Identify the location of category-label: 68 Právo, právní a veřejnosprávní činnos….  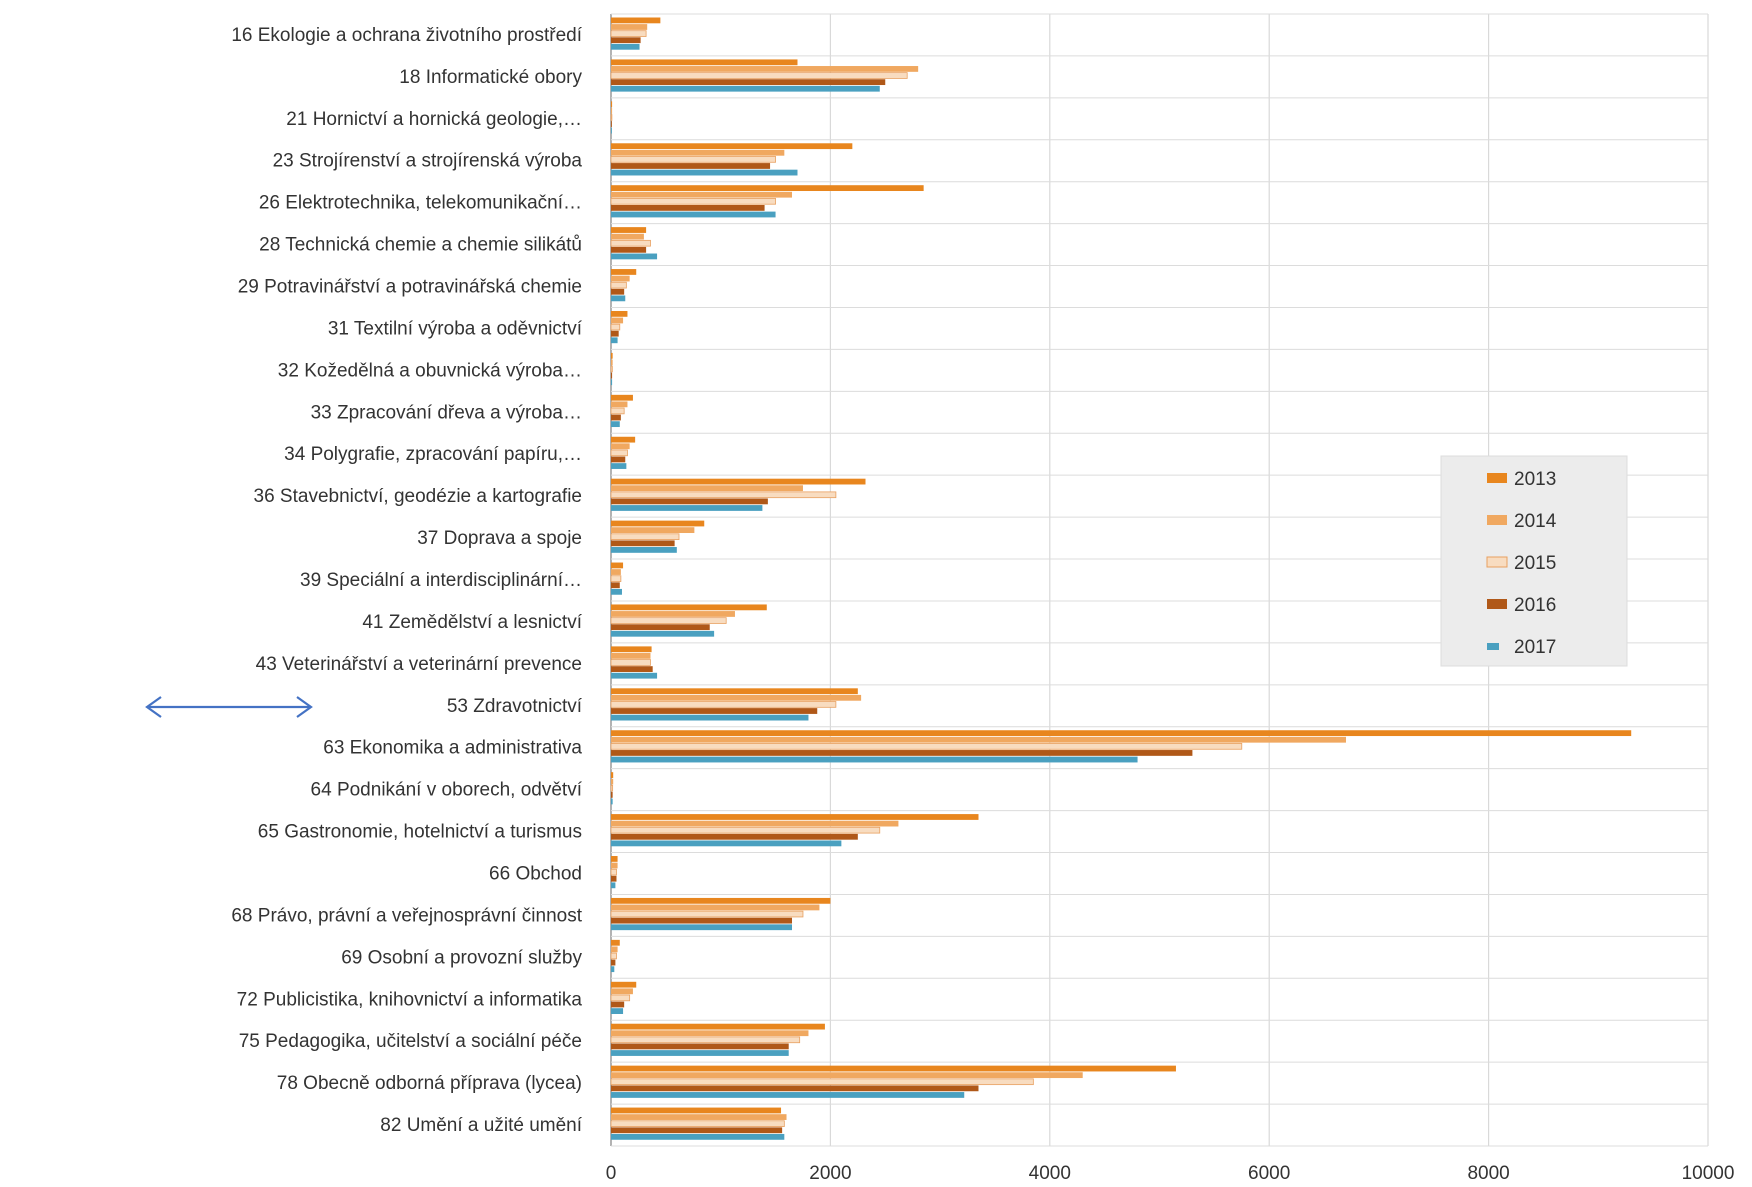
(406, 915).